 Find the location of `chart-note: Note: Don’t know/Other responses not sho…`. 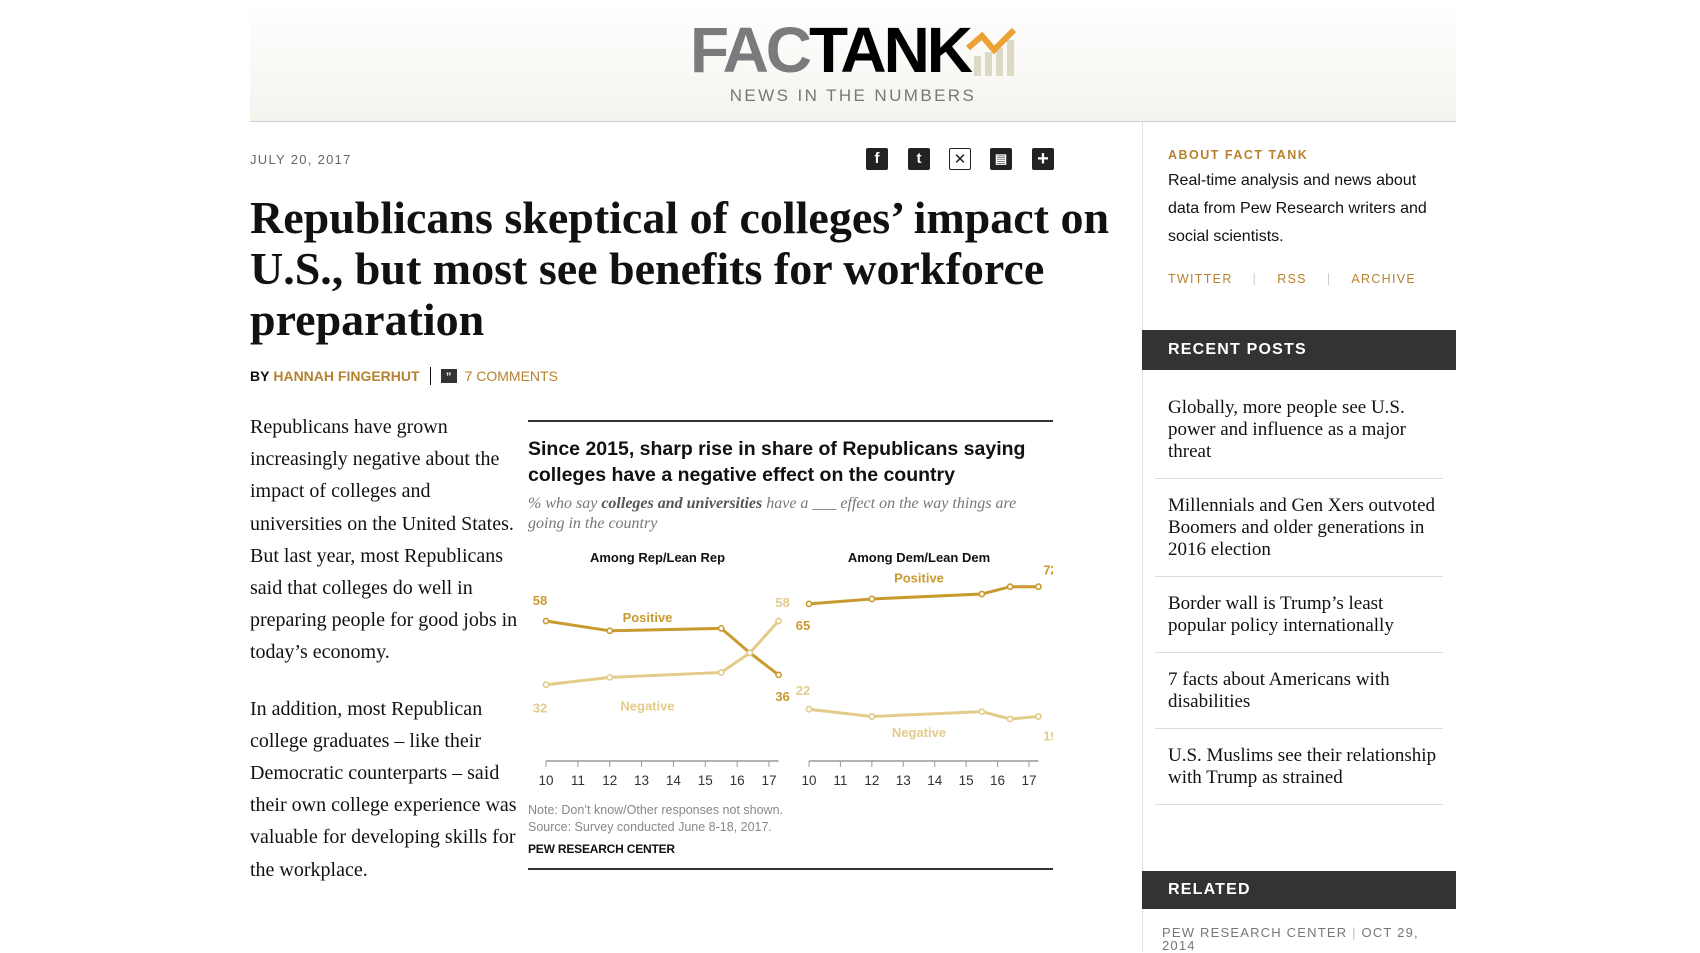

chart-note: Note: Don’t know/Other responses not sho… is located at coordinates (655, 810).